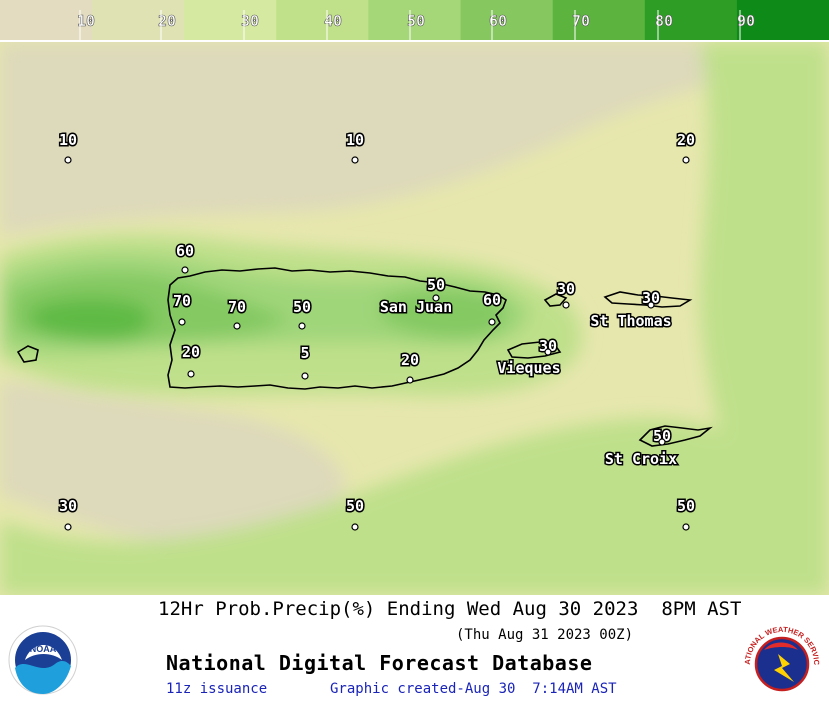 This screenshot has width=829, height=705. What do you see at coordinates (545, 635) in the screenshot?
I see `forecast-valid-utc: (Thu Aug 31 2023 00Z)` at bounding box center [545, 635].